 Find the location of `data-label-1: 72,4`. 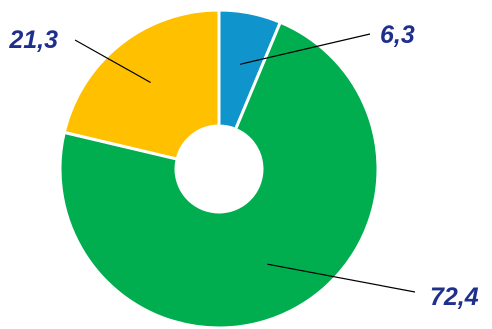

data-label-1: 72,4 is located at coordinates (454, 297).